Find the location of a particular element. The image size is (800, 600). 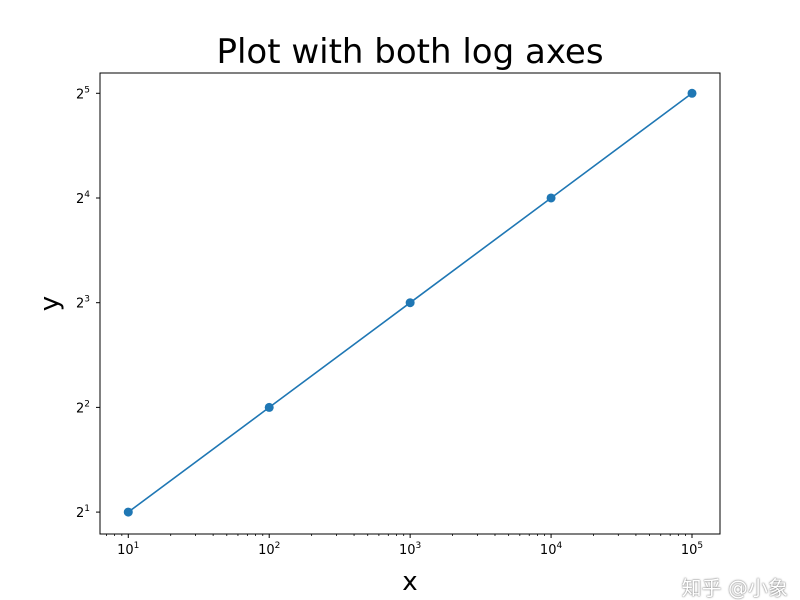

y-tick-label: 23 is located at coordinates (83, 303).